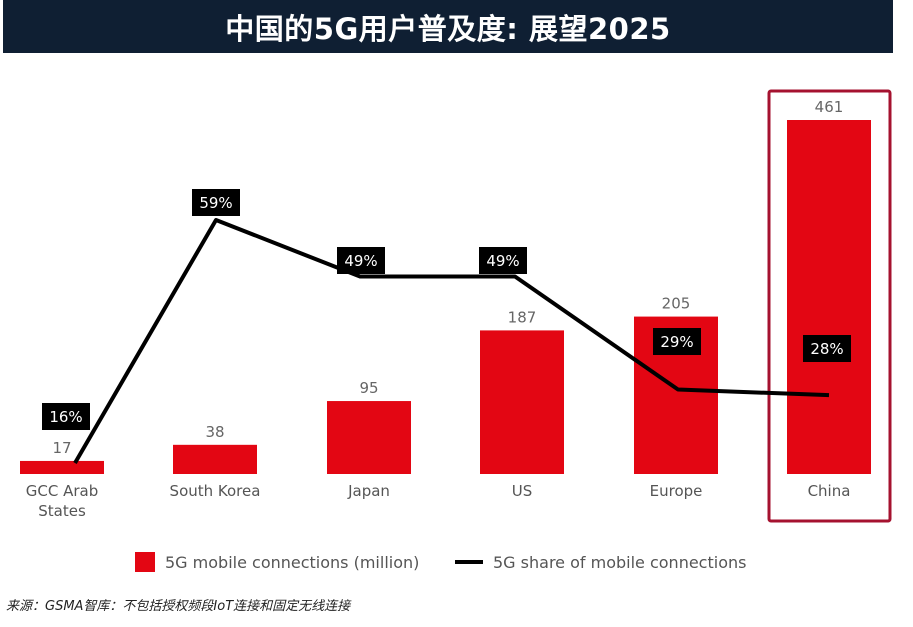 This screenshot has width=913, height=627. I want to click on bar-value-label-1: 38, so click(214, 432).